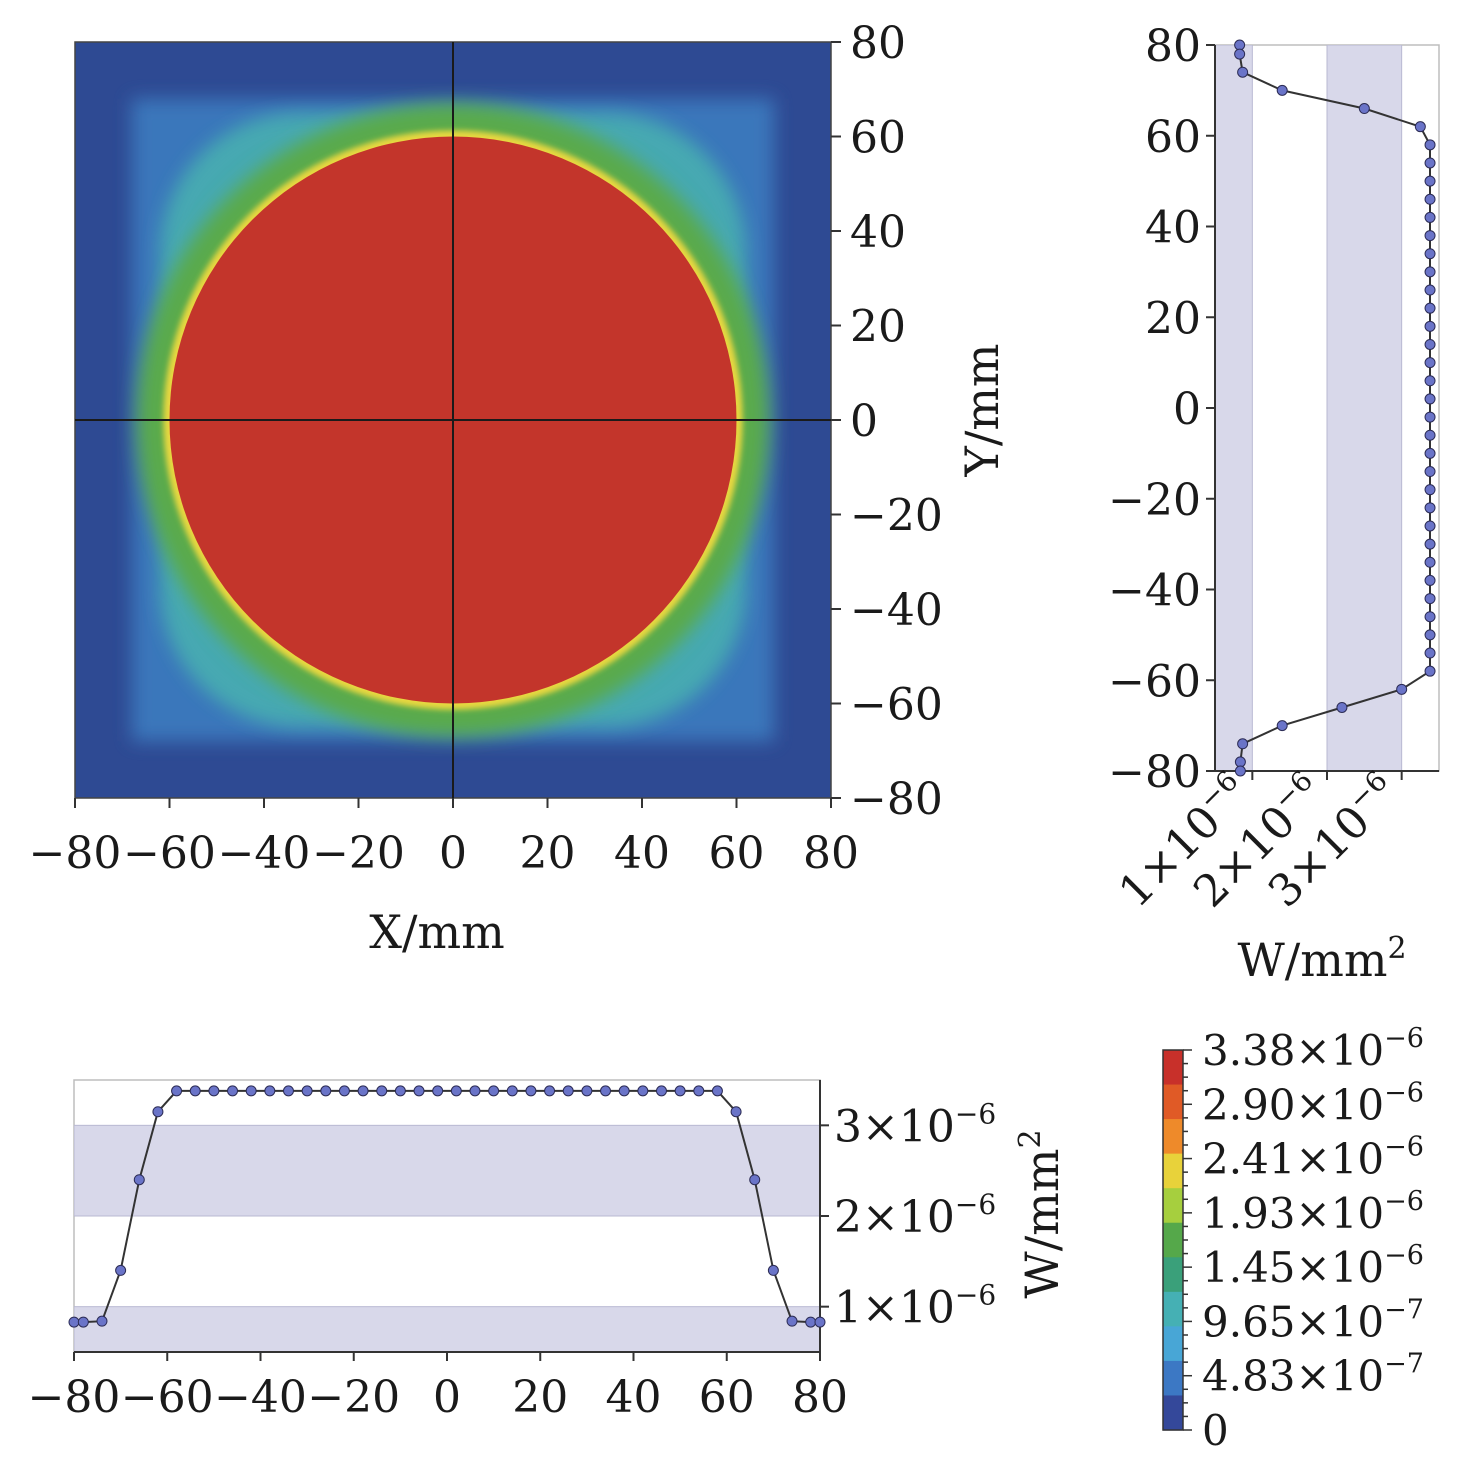  I want to click on y-tick-label: 20, so click(878, 327).